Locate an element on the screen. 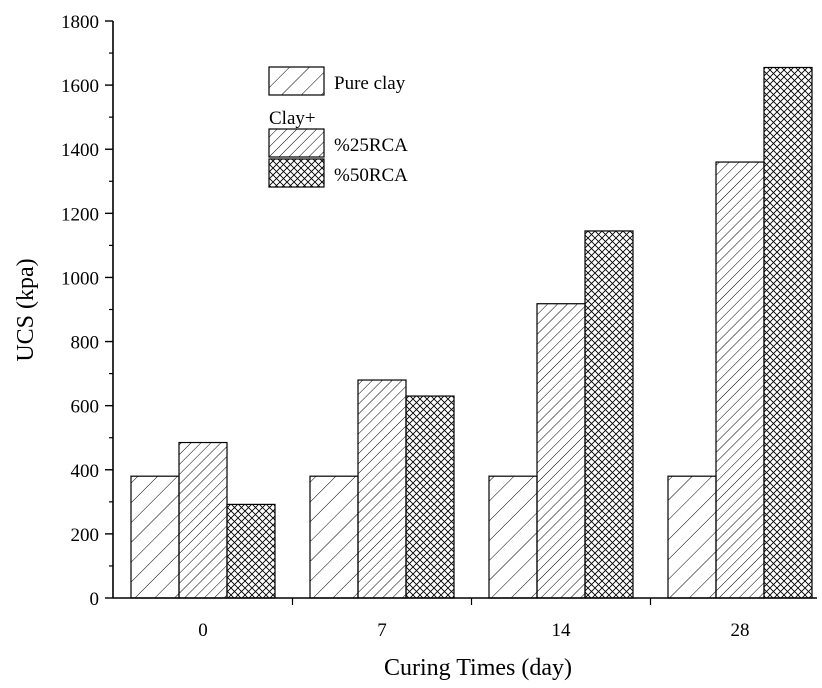 This screenshot has height=688, width=822. legend-group-label: Clay+ is located at coordinates (292, 118).